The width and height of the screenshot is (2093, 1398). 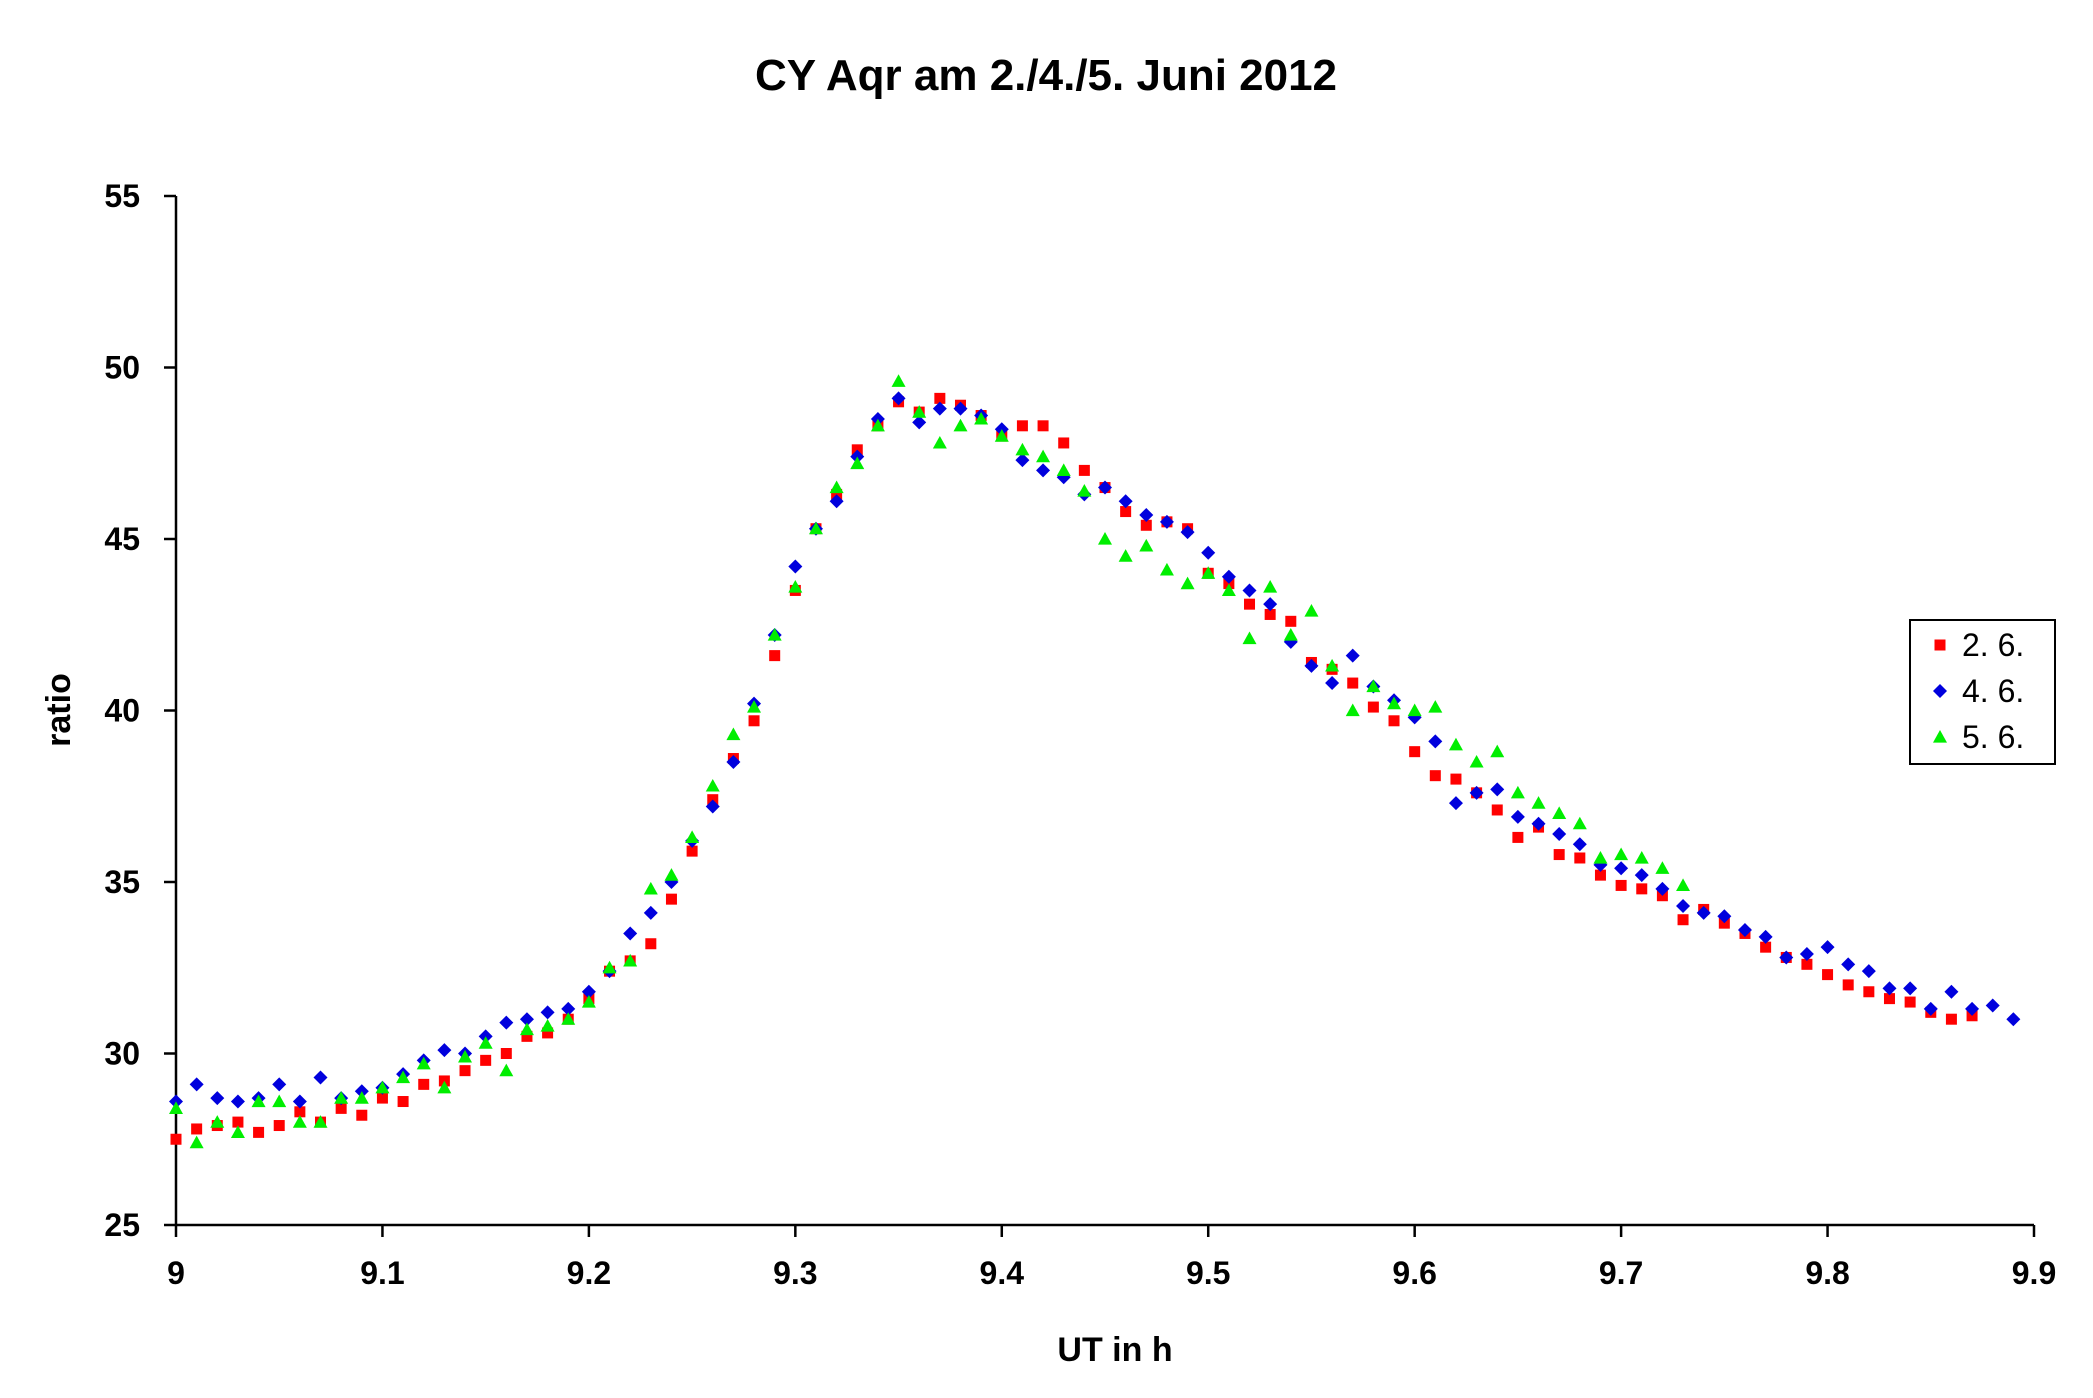 I want to click on y-tick-label: 40, so click(x=122, y=711).